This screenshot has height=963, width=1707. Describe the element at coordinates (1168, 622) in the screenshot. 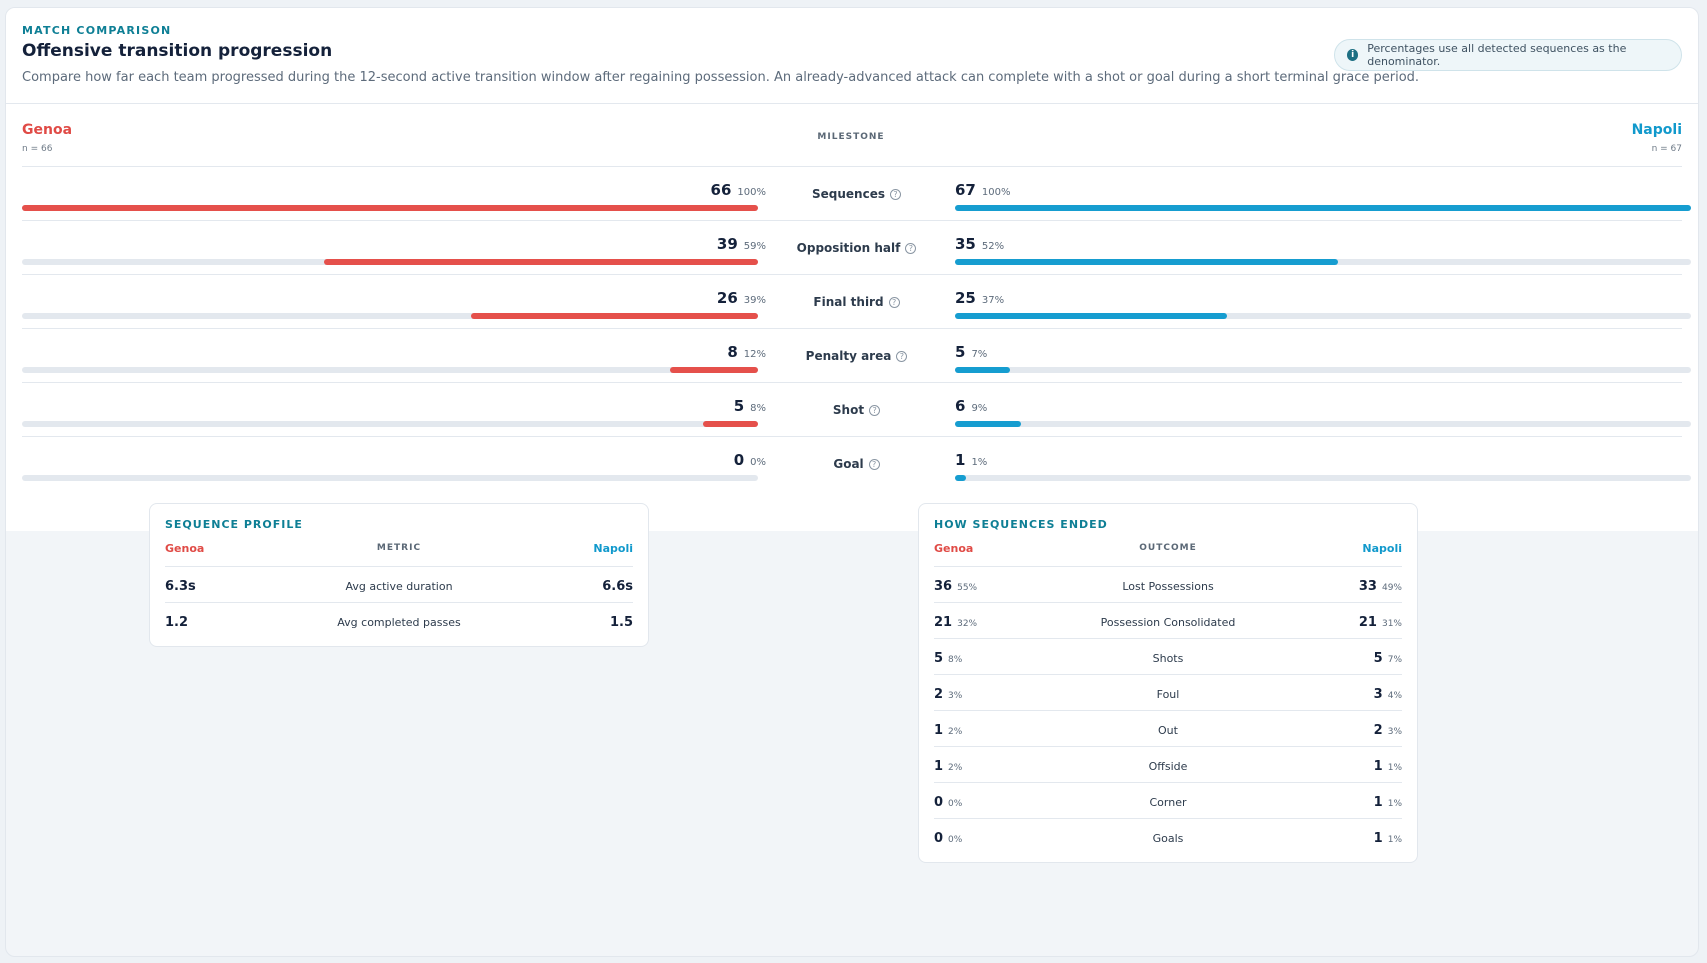

I see `outcome-name: Possession Consolidated` at that location.